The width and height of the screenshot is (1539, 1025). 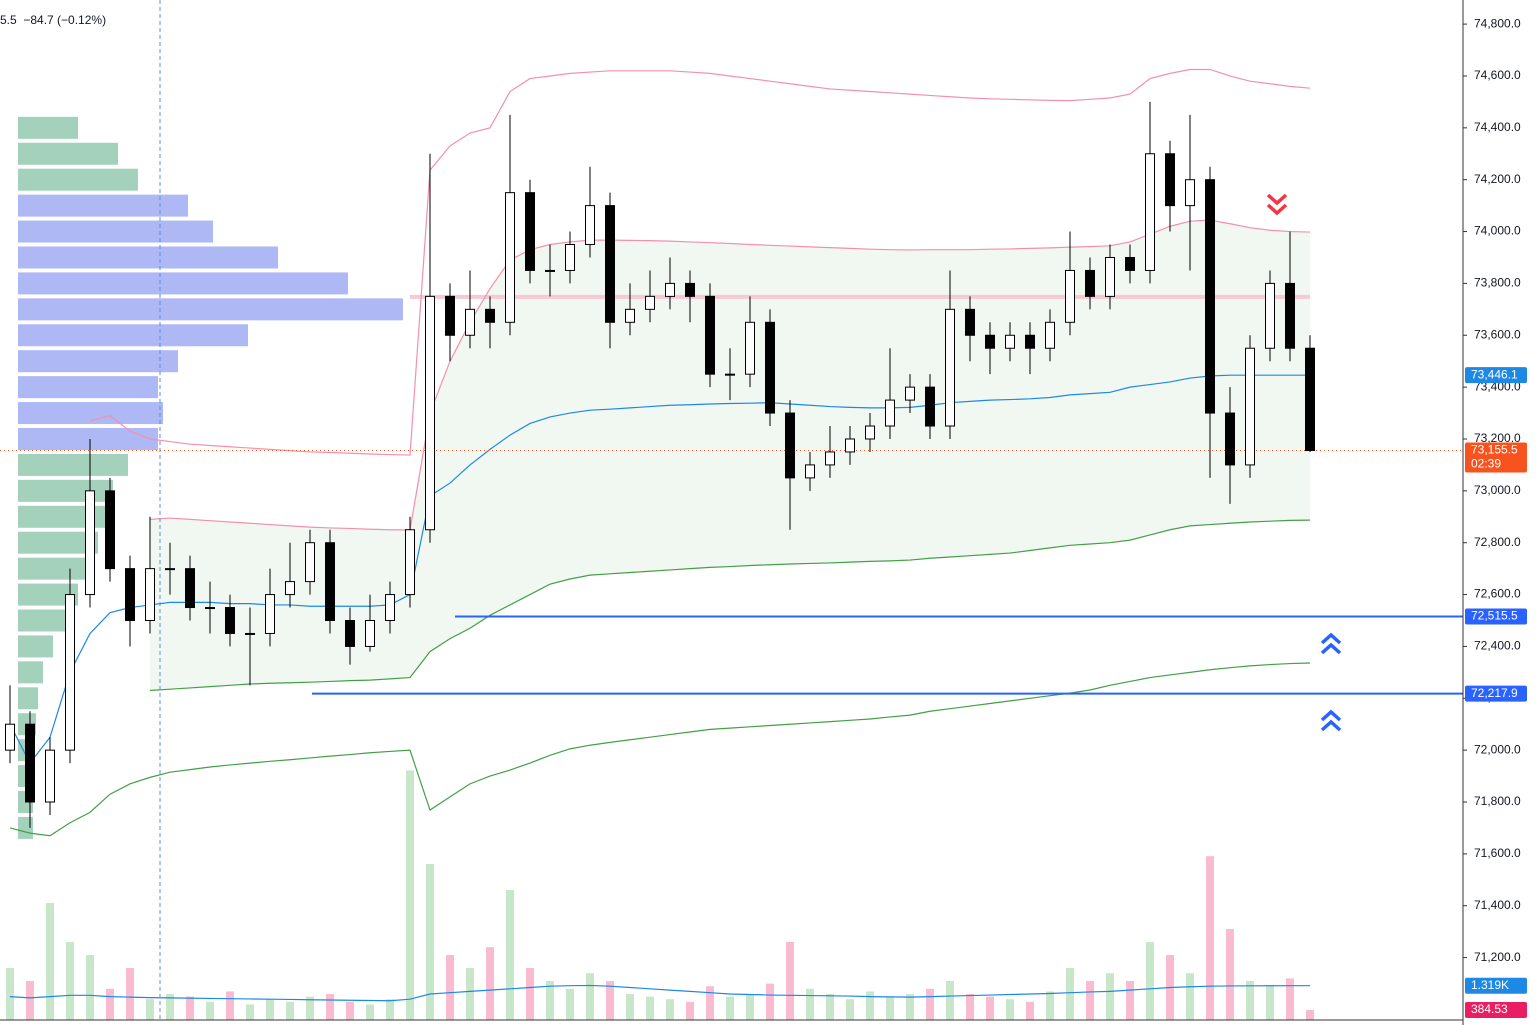 I want to click on price-line-label: 72,515.5, so click(x=1494, y=616).